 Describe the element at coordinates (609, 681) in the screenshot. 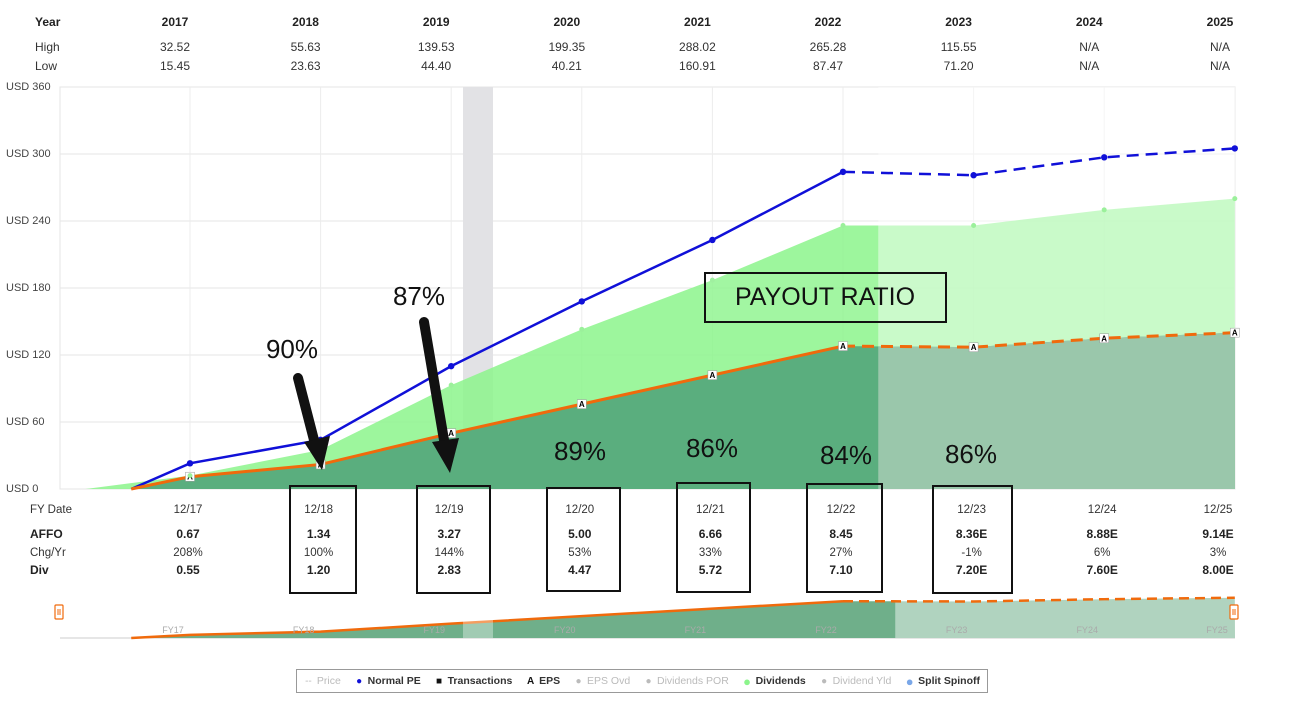

I see `legend-label: EPS Ovd` at that location.